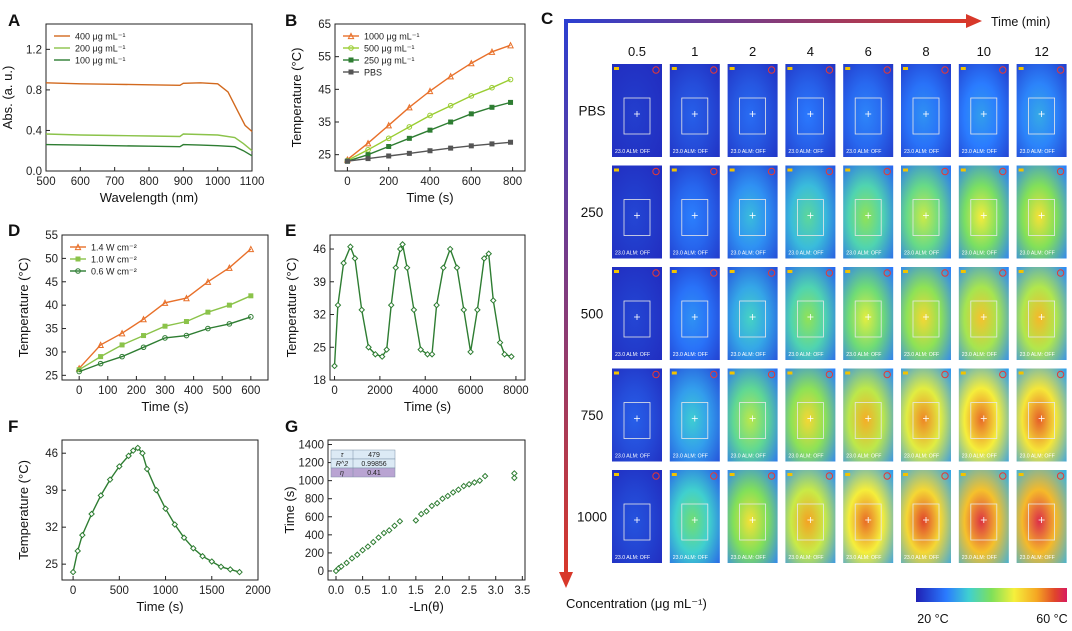 The image size is (1072, 631). I want to click on x-tick-label: 1100, so click(252, 182).